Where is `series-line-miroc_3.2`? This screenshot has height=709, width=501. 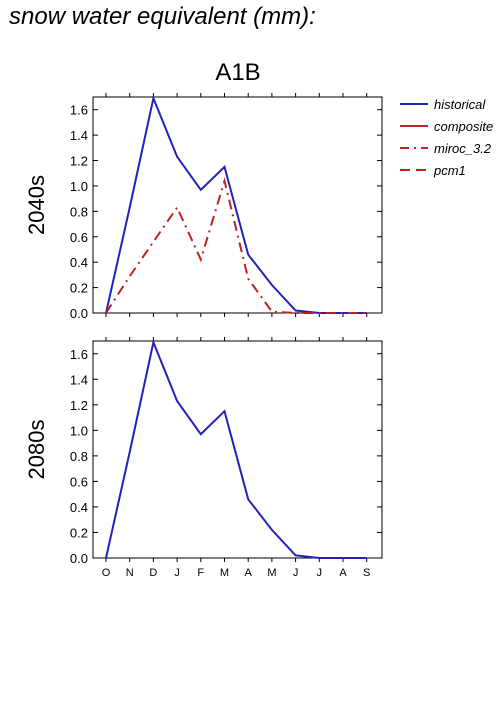 series-line-miroc_3.2 is located at coordinates (236, 245).